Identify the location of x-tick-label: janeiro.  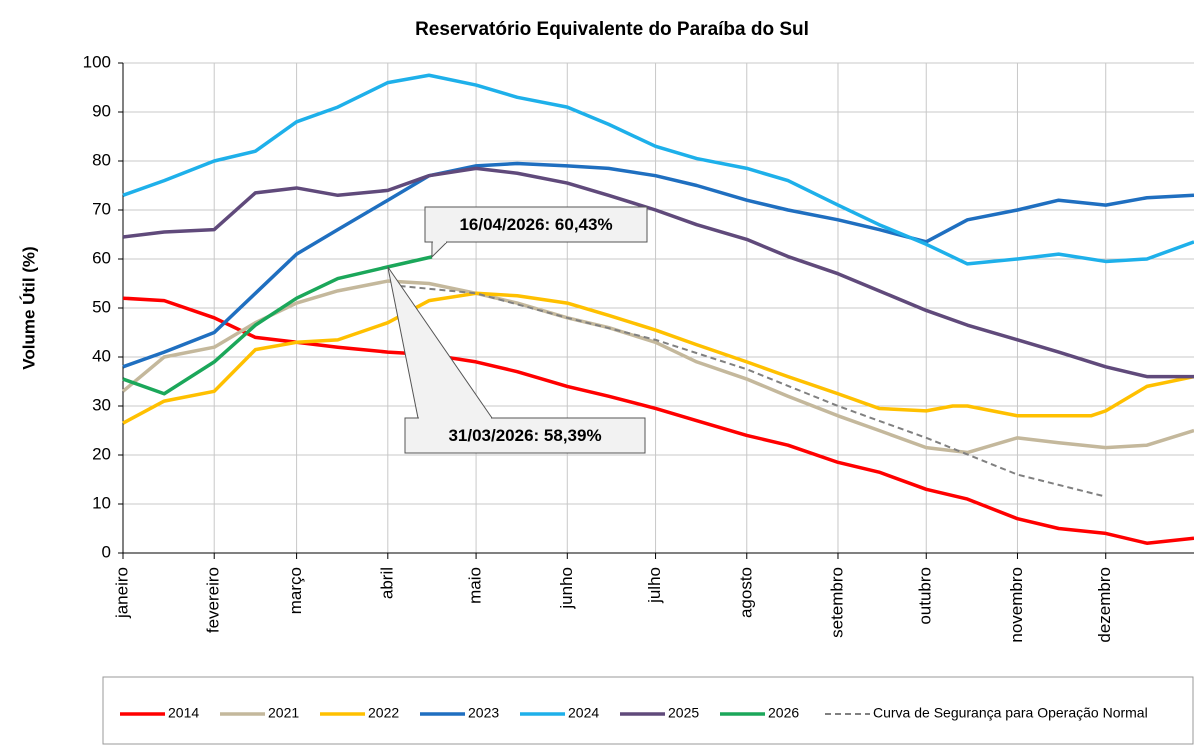
(121, 593).